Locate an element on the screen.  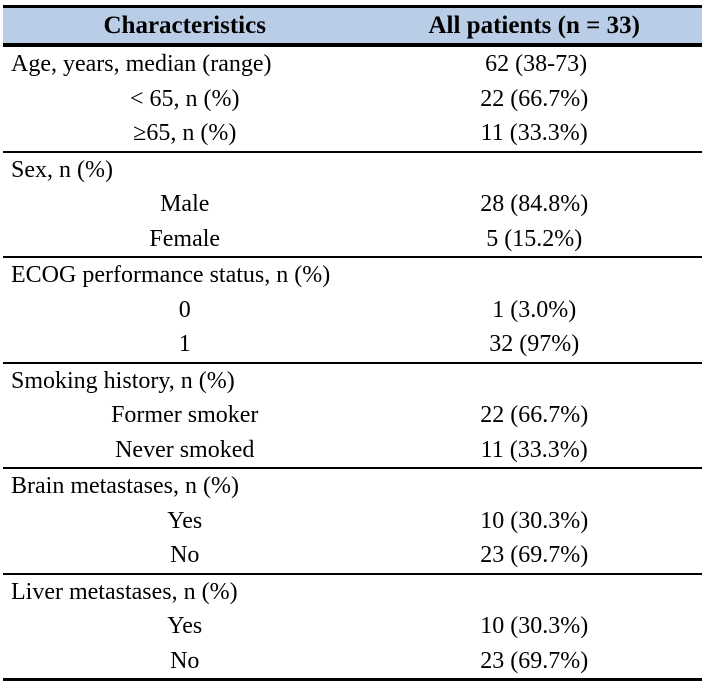
row-value: 28 (84.8%) is located at coordinates (534, 204).